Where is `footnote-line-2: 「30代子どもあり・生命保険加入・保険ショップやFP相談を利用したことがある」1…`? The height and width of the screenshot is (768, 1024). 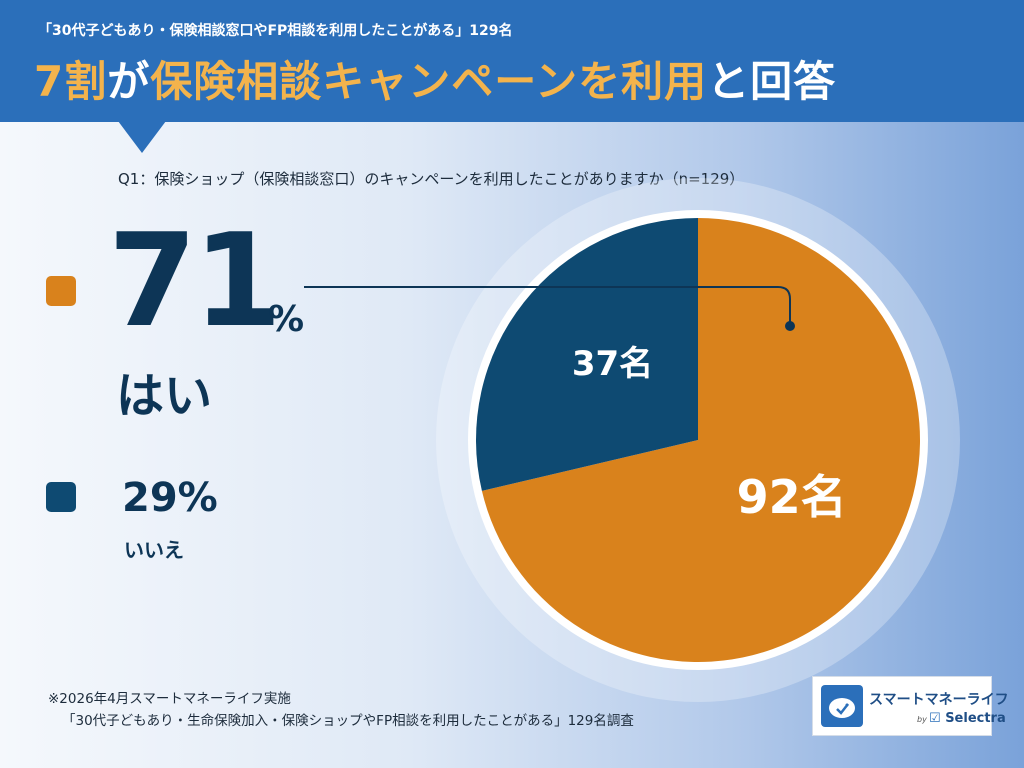
footnote-line-2: 「30代子どもあり・生命保険加入・保険ショップやFP相談を利用したことがある」1… is located at coordinates (348, 721).